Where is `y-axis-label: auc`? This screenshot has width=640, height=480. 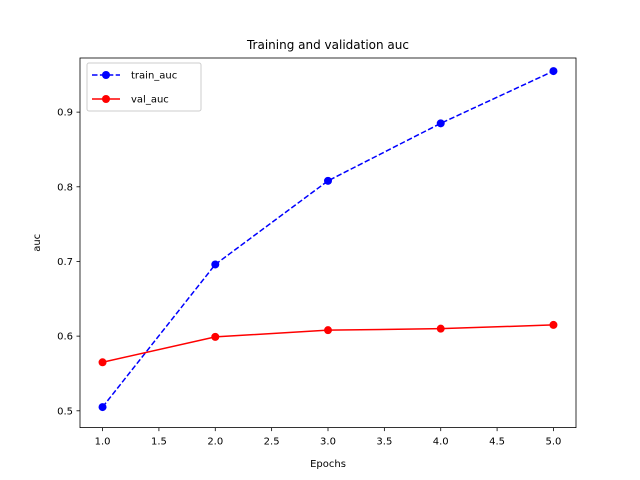 y-axis-label: auc is located at coordinates (37, 243).